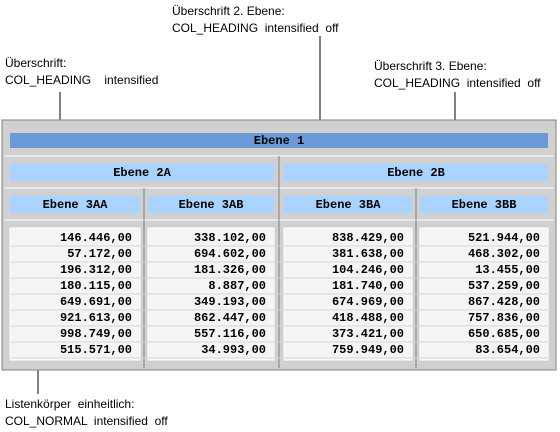  What do you see at coordinates (81, 80) in the screenshot?
I see `annotation: COL_HEADING intensified` at bounding box center [81, 80].